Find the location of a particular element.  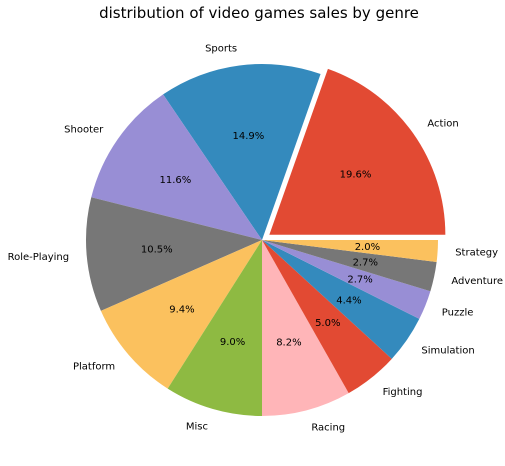

pie-slice-adventure is located at coordinates (349, 266).